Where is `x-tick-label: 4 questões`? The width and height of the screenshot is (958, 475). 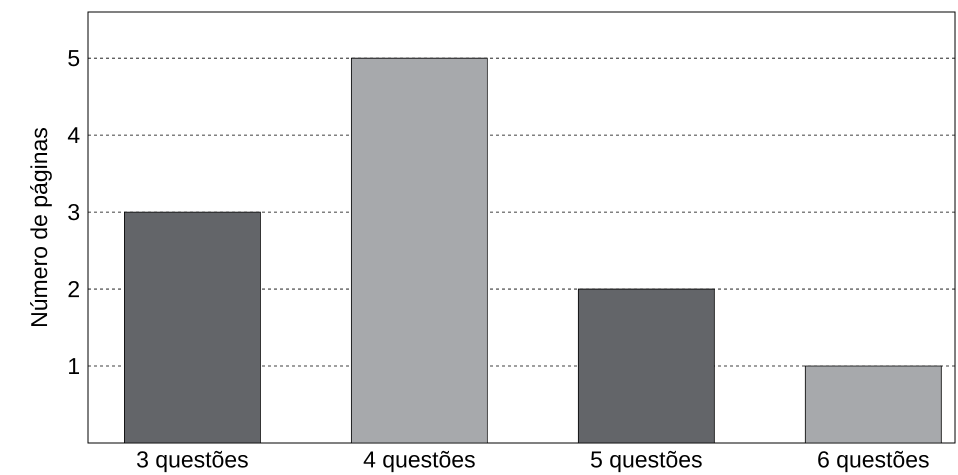 x-tick-label: 4 questões is located at coordinates (419, 461).